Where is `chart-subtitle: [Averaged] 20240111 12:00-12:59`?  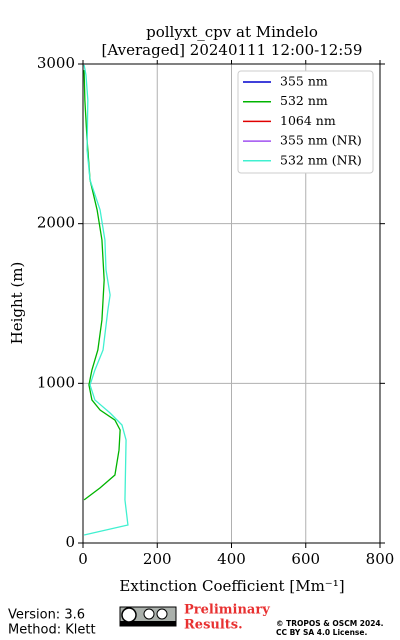
chart-subtitle: [Averaged] 20240111 12:00-12:59 is located at coordinates (232, 50).